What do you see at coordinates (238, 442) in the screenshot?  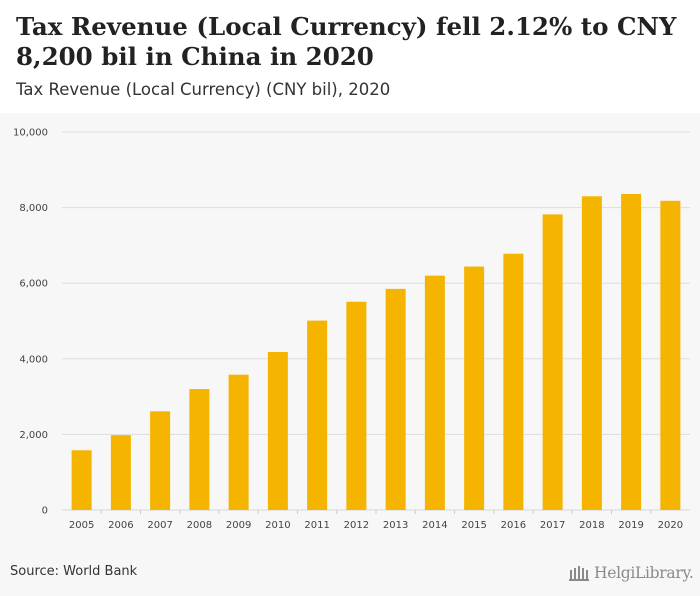 I see `bar-2009` at bounding box center [238, 442].